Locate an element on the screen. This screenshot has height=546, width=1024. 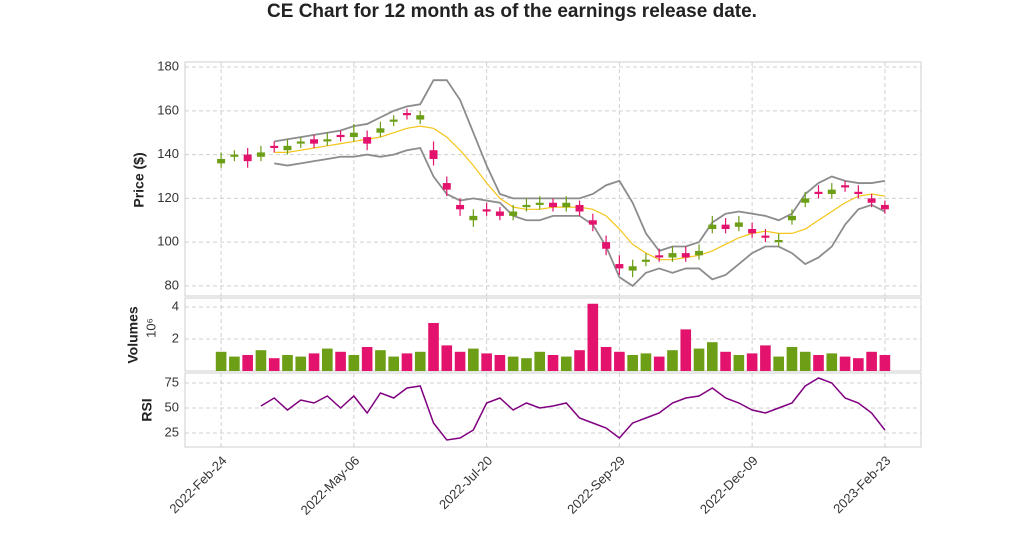
y-tick-label: 80 is located at coordinates (172, 284).